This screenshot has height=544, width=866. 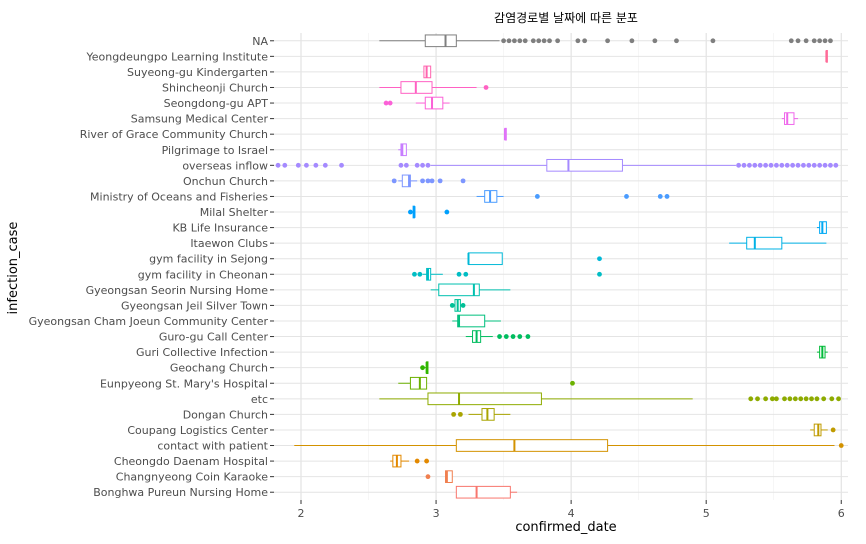 I want to click on y-tick-label: Shincheonji Church, so click(x=215, y=87).